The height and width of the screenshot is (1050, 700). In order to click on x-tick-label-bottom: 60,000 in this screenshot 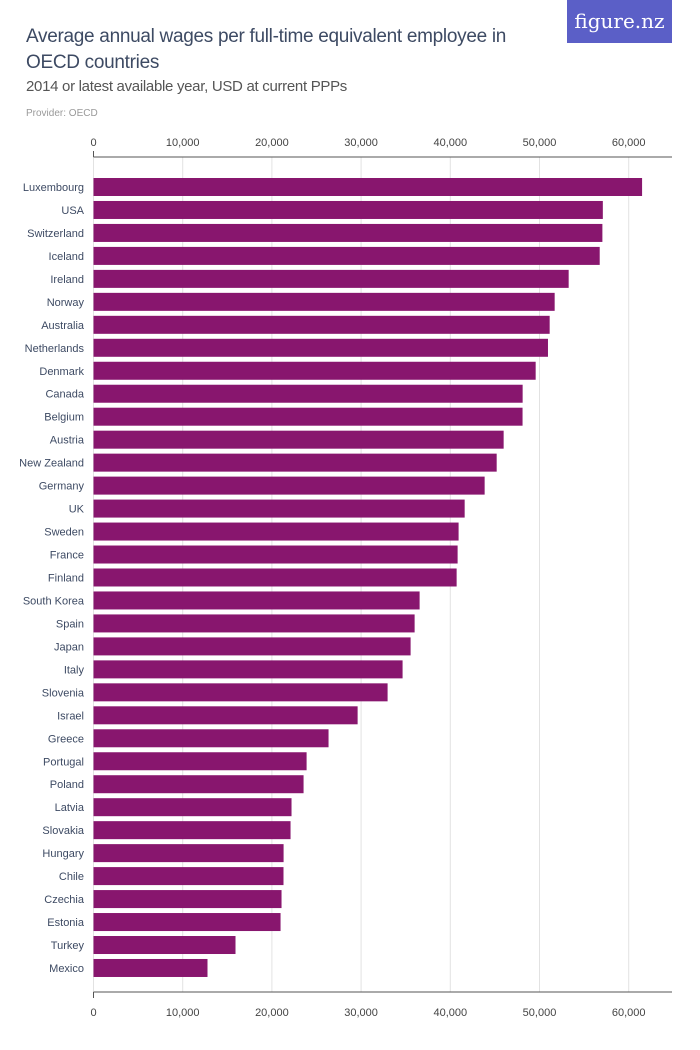, I will do `click(629, 1013)`.